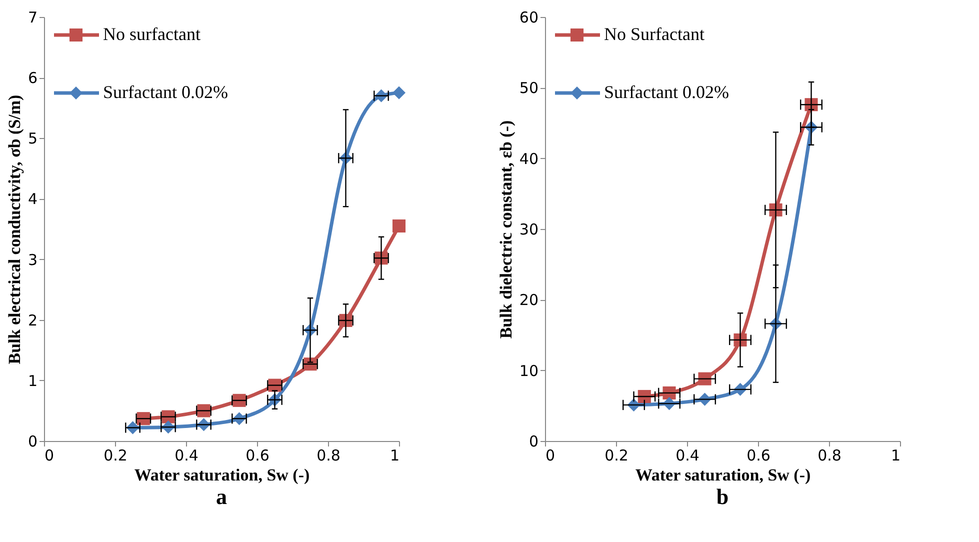 Image resolution: width=979 pixels, height=542 pixels. What do you see at coordinates (151, 34) in the screenshot?
I see `legend-label: No surfactant` at bounding box center [151, 34].